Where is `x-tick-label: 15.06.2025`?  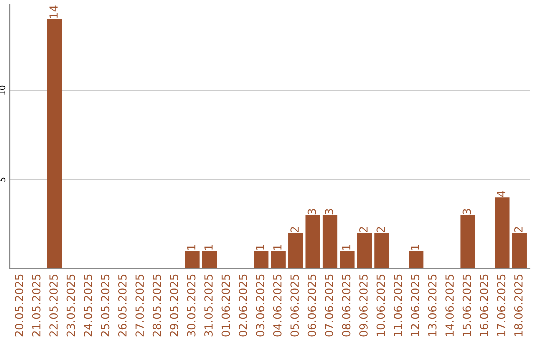
x-tick-label: 15.06.2025 is located at coordinates (467, 305).